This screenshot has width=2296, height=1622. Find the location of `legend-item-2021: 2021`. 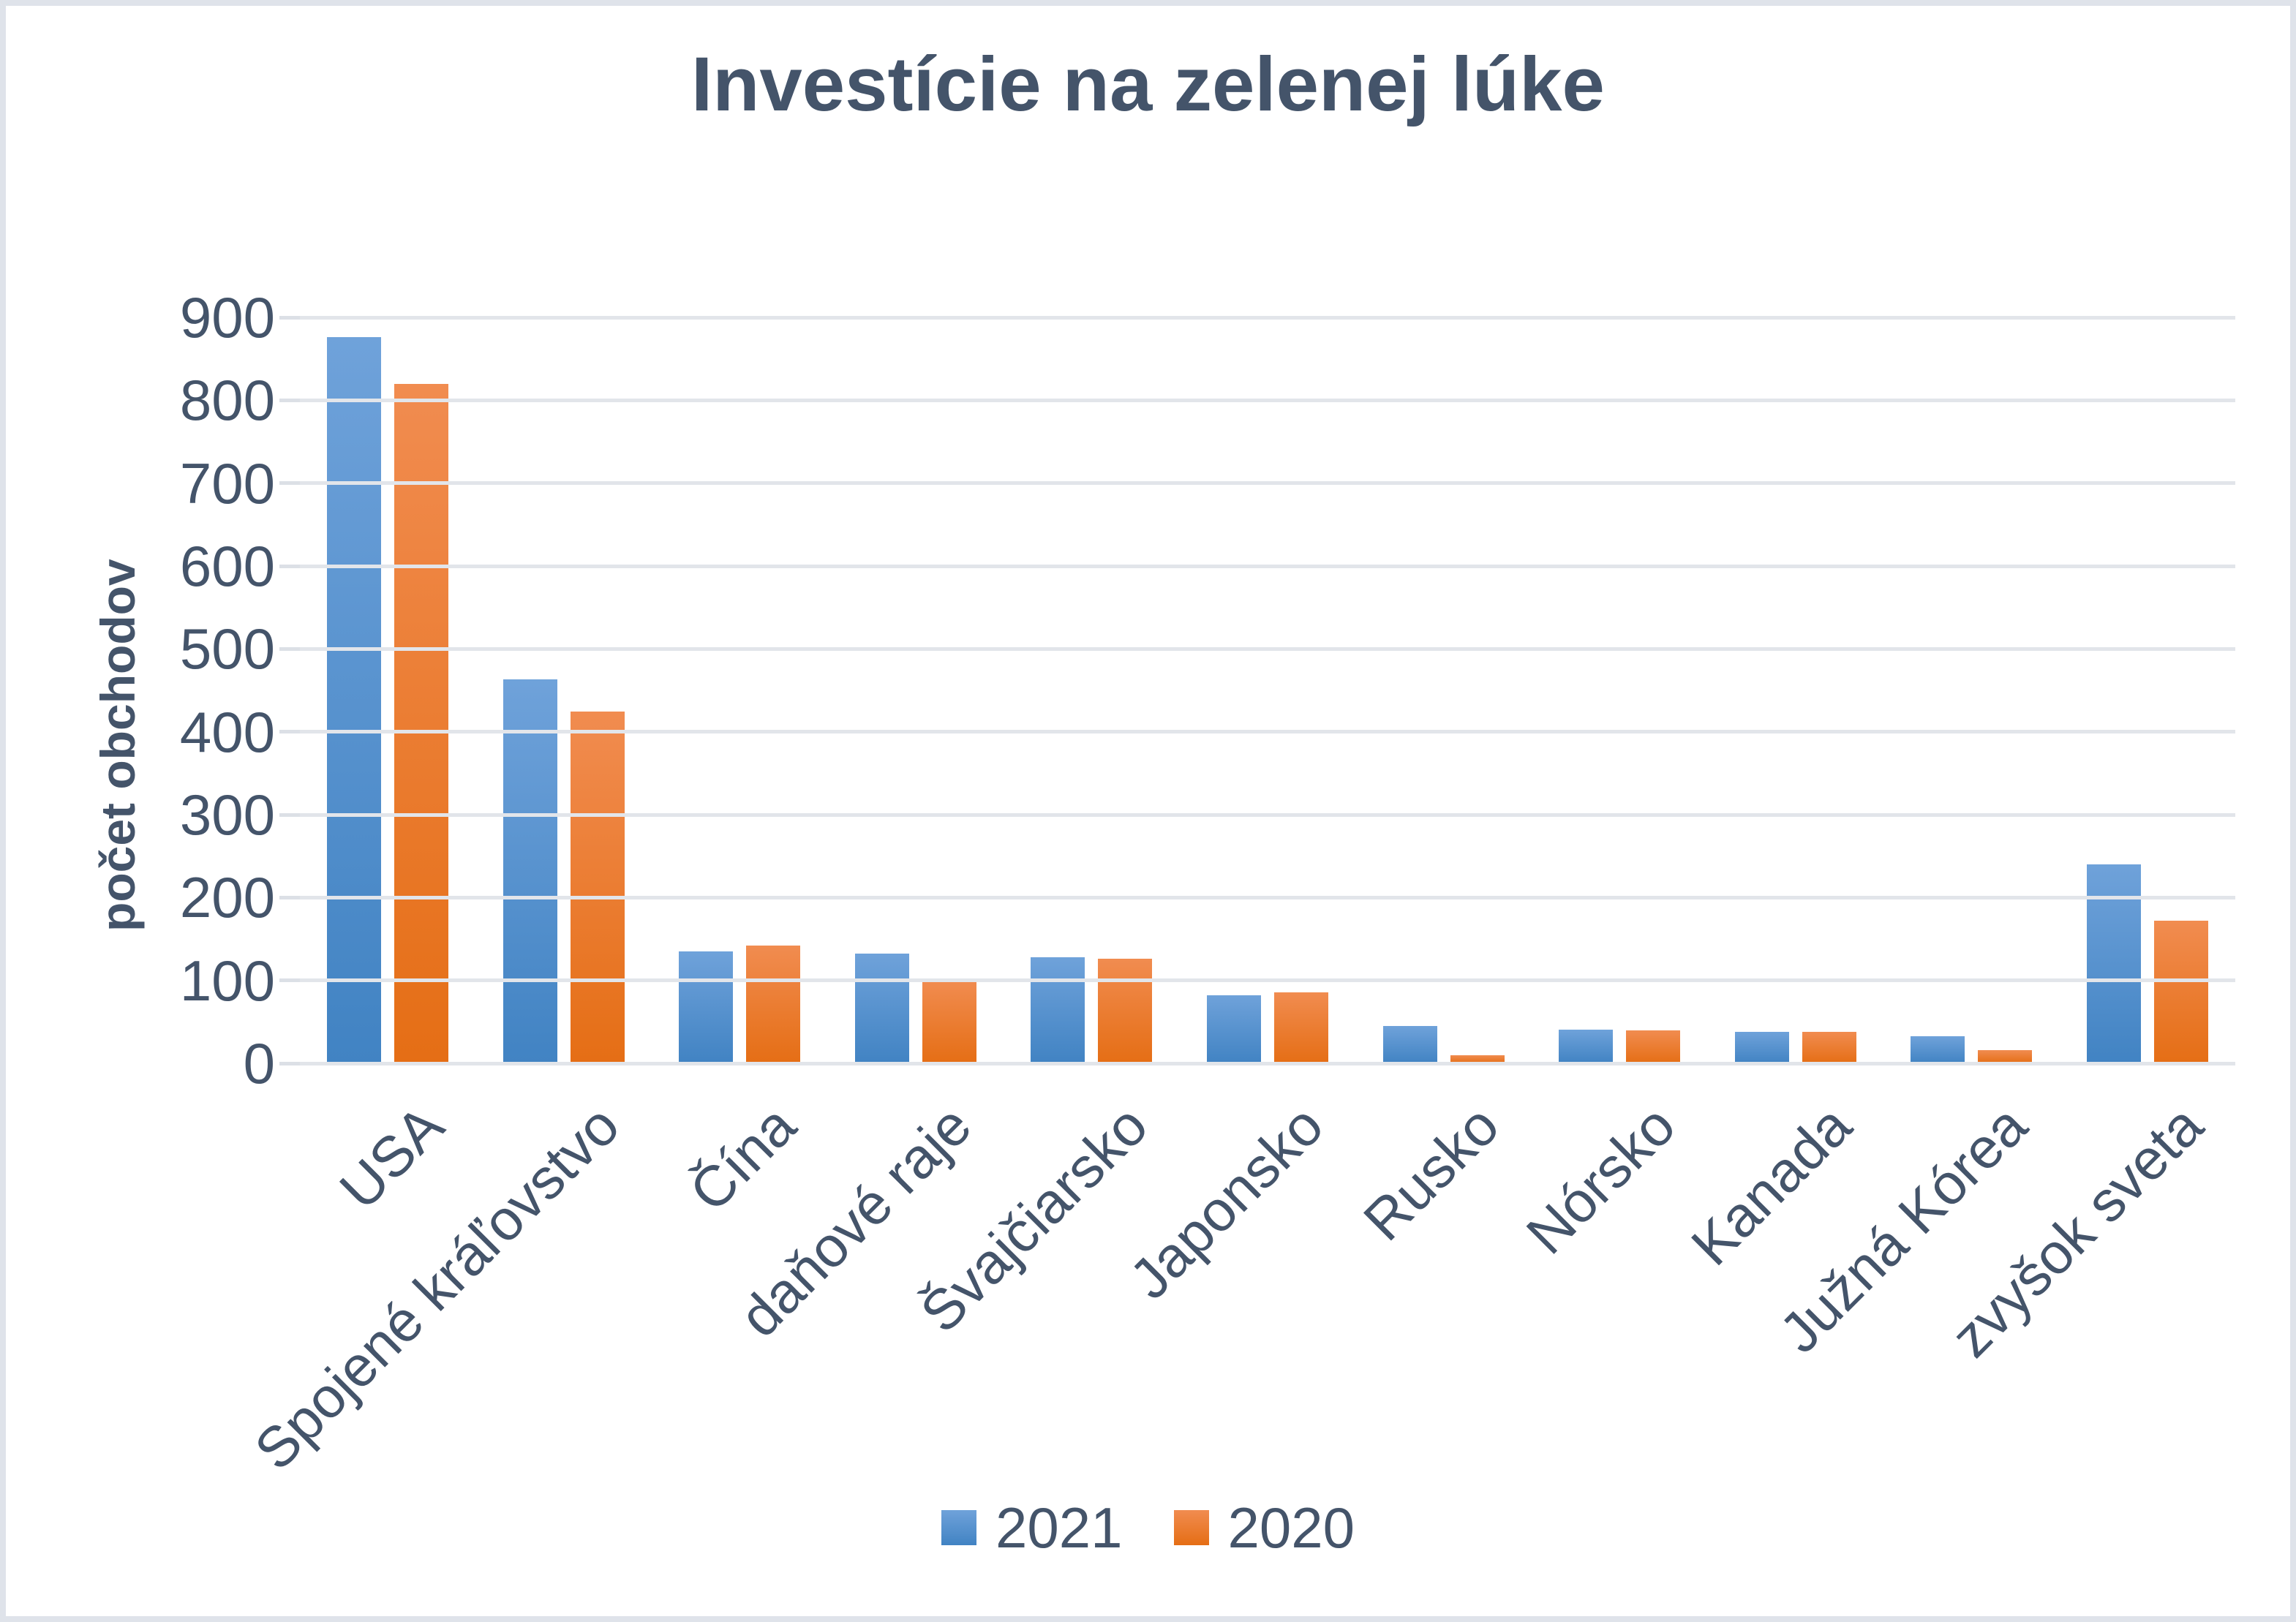

legend-item-2021: 2021 is located at coordinates (1032, 1527).